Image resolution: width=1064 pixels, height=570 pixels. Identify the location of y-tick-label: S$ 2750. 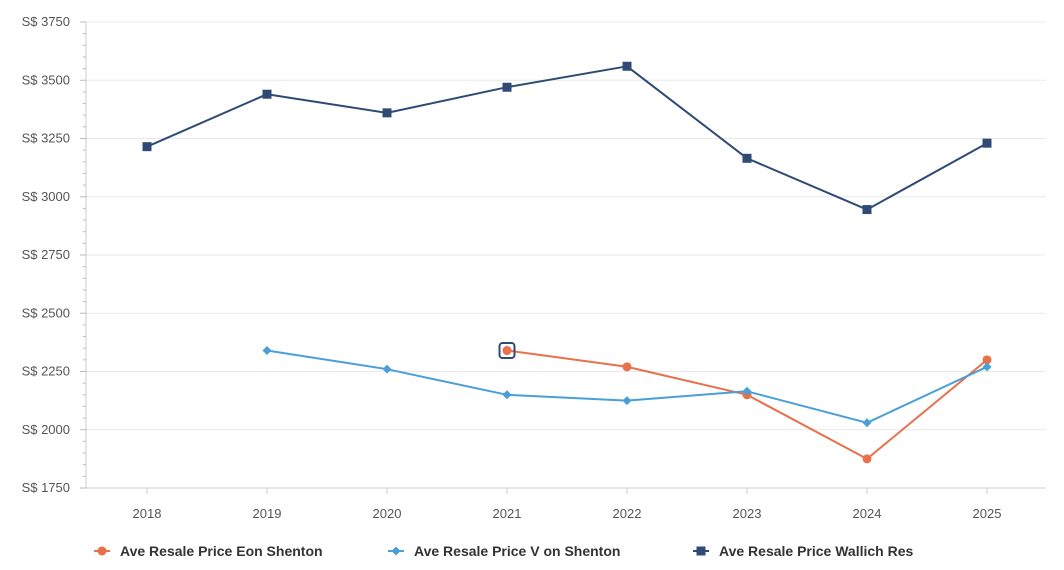
(46, 254).